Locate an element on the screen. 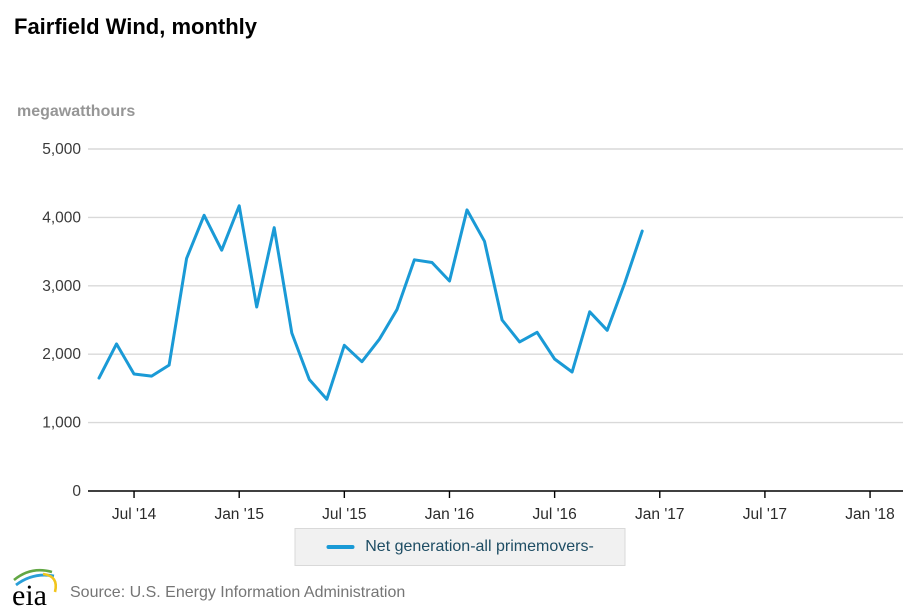 This screenshot has height=613, width=920. x-axis-tick-label: Jan '18 is located at coordinates (870, 514).